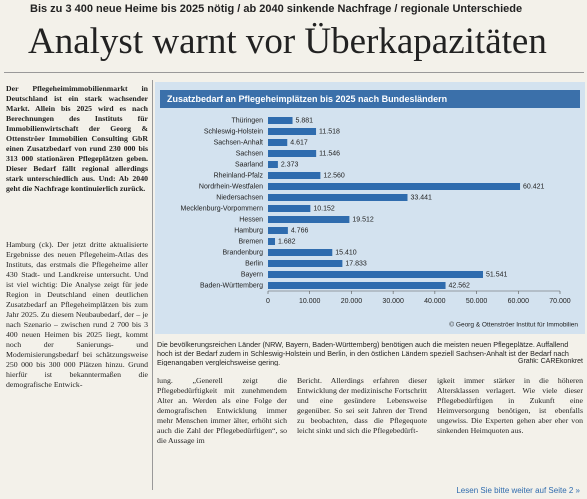 This screenshot has width=587, height=499. What do you see at coordinates (329, 131) in the screenshot?
I see `value-label: 11.518` at bounding box center [329, 131].